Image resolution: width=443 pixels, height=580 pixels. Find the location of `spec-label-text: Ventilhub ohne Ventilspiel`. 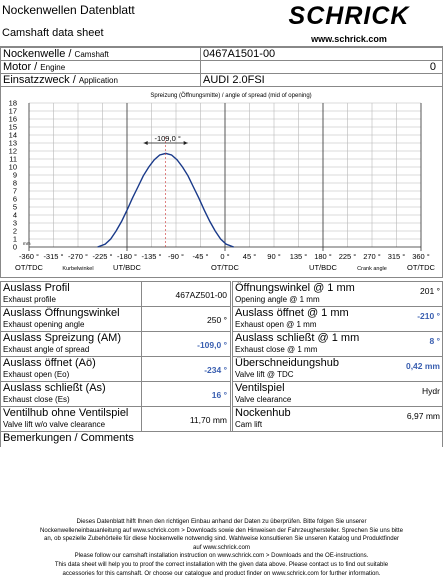

spec-label-text: Ventilhub ohne Ventilspiel is located at coordinates (66, 413).